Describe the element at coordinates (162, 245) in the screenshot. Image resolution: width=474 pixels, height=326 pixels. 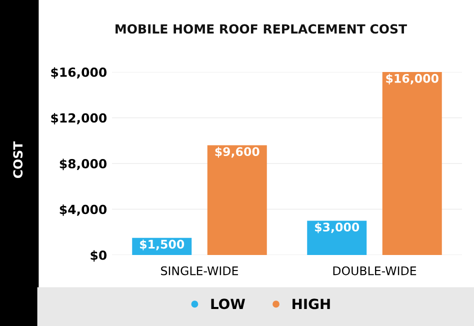
I see `data-label: $1,500` at that location.